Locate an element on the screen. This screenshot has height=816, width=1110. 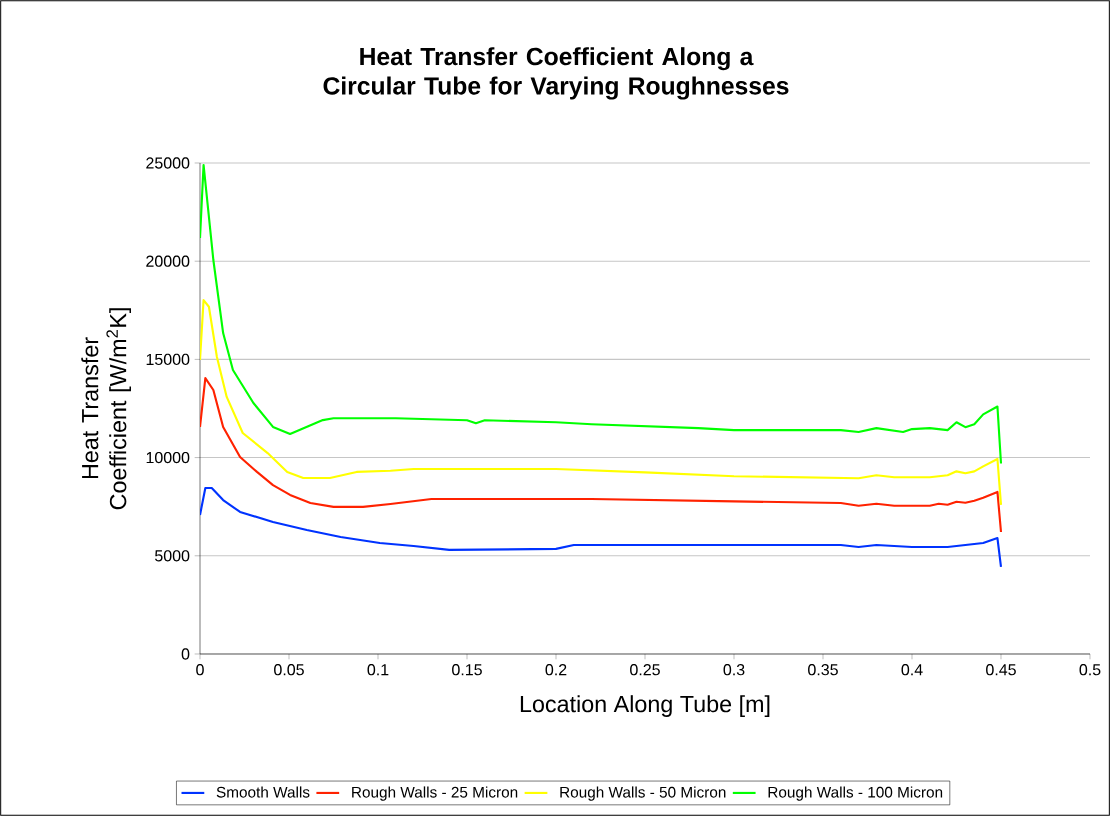
y-tick-label: 0 is located at coordinates (185, 654).